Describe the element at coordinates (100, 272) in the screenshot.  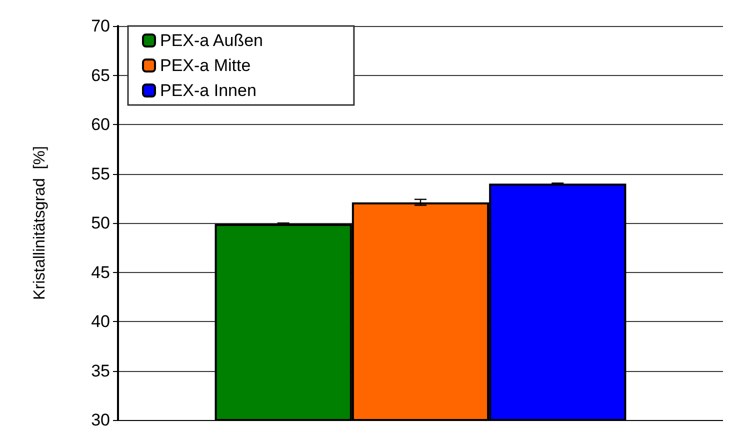
I see `y-tick-label: 45` at that location.